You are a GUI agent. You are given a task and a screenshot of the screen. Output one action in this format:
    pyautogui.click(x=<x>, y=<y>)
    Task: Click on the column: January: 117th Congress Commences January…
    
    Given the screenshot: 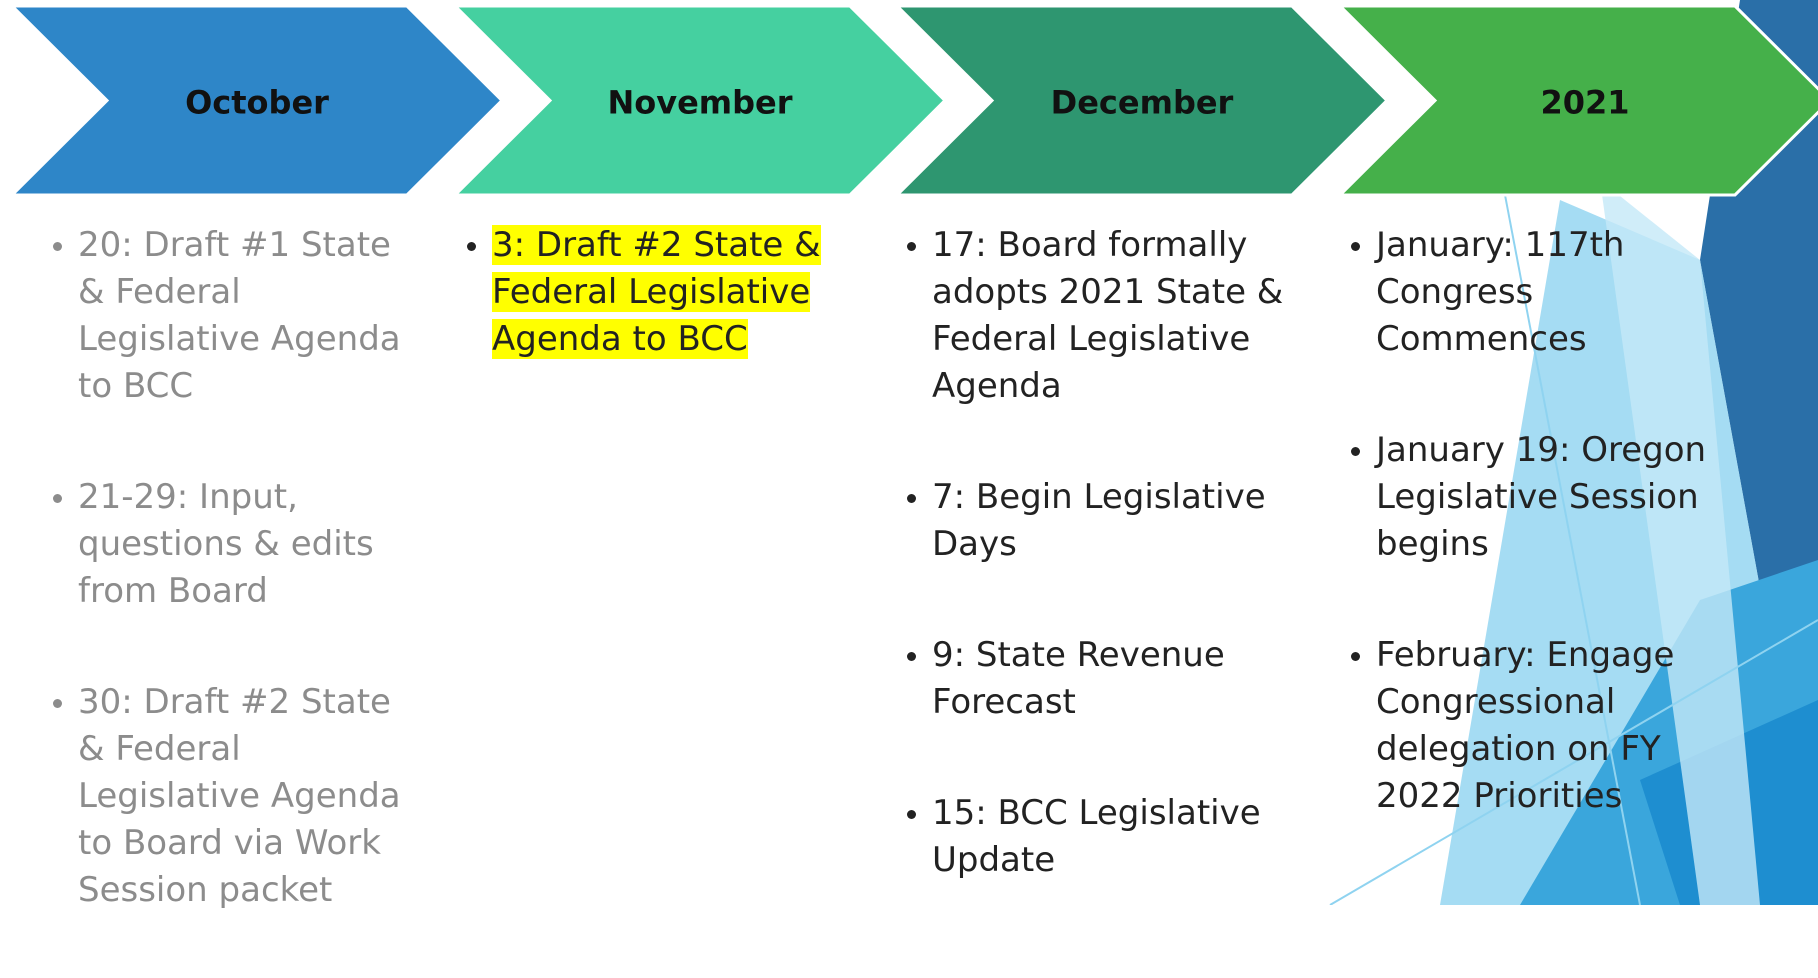 What is the action you would take?
    pyautogui.click(x=1525, y=553)
    